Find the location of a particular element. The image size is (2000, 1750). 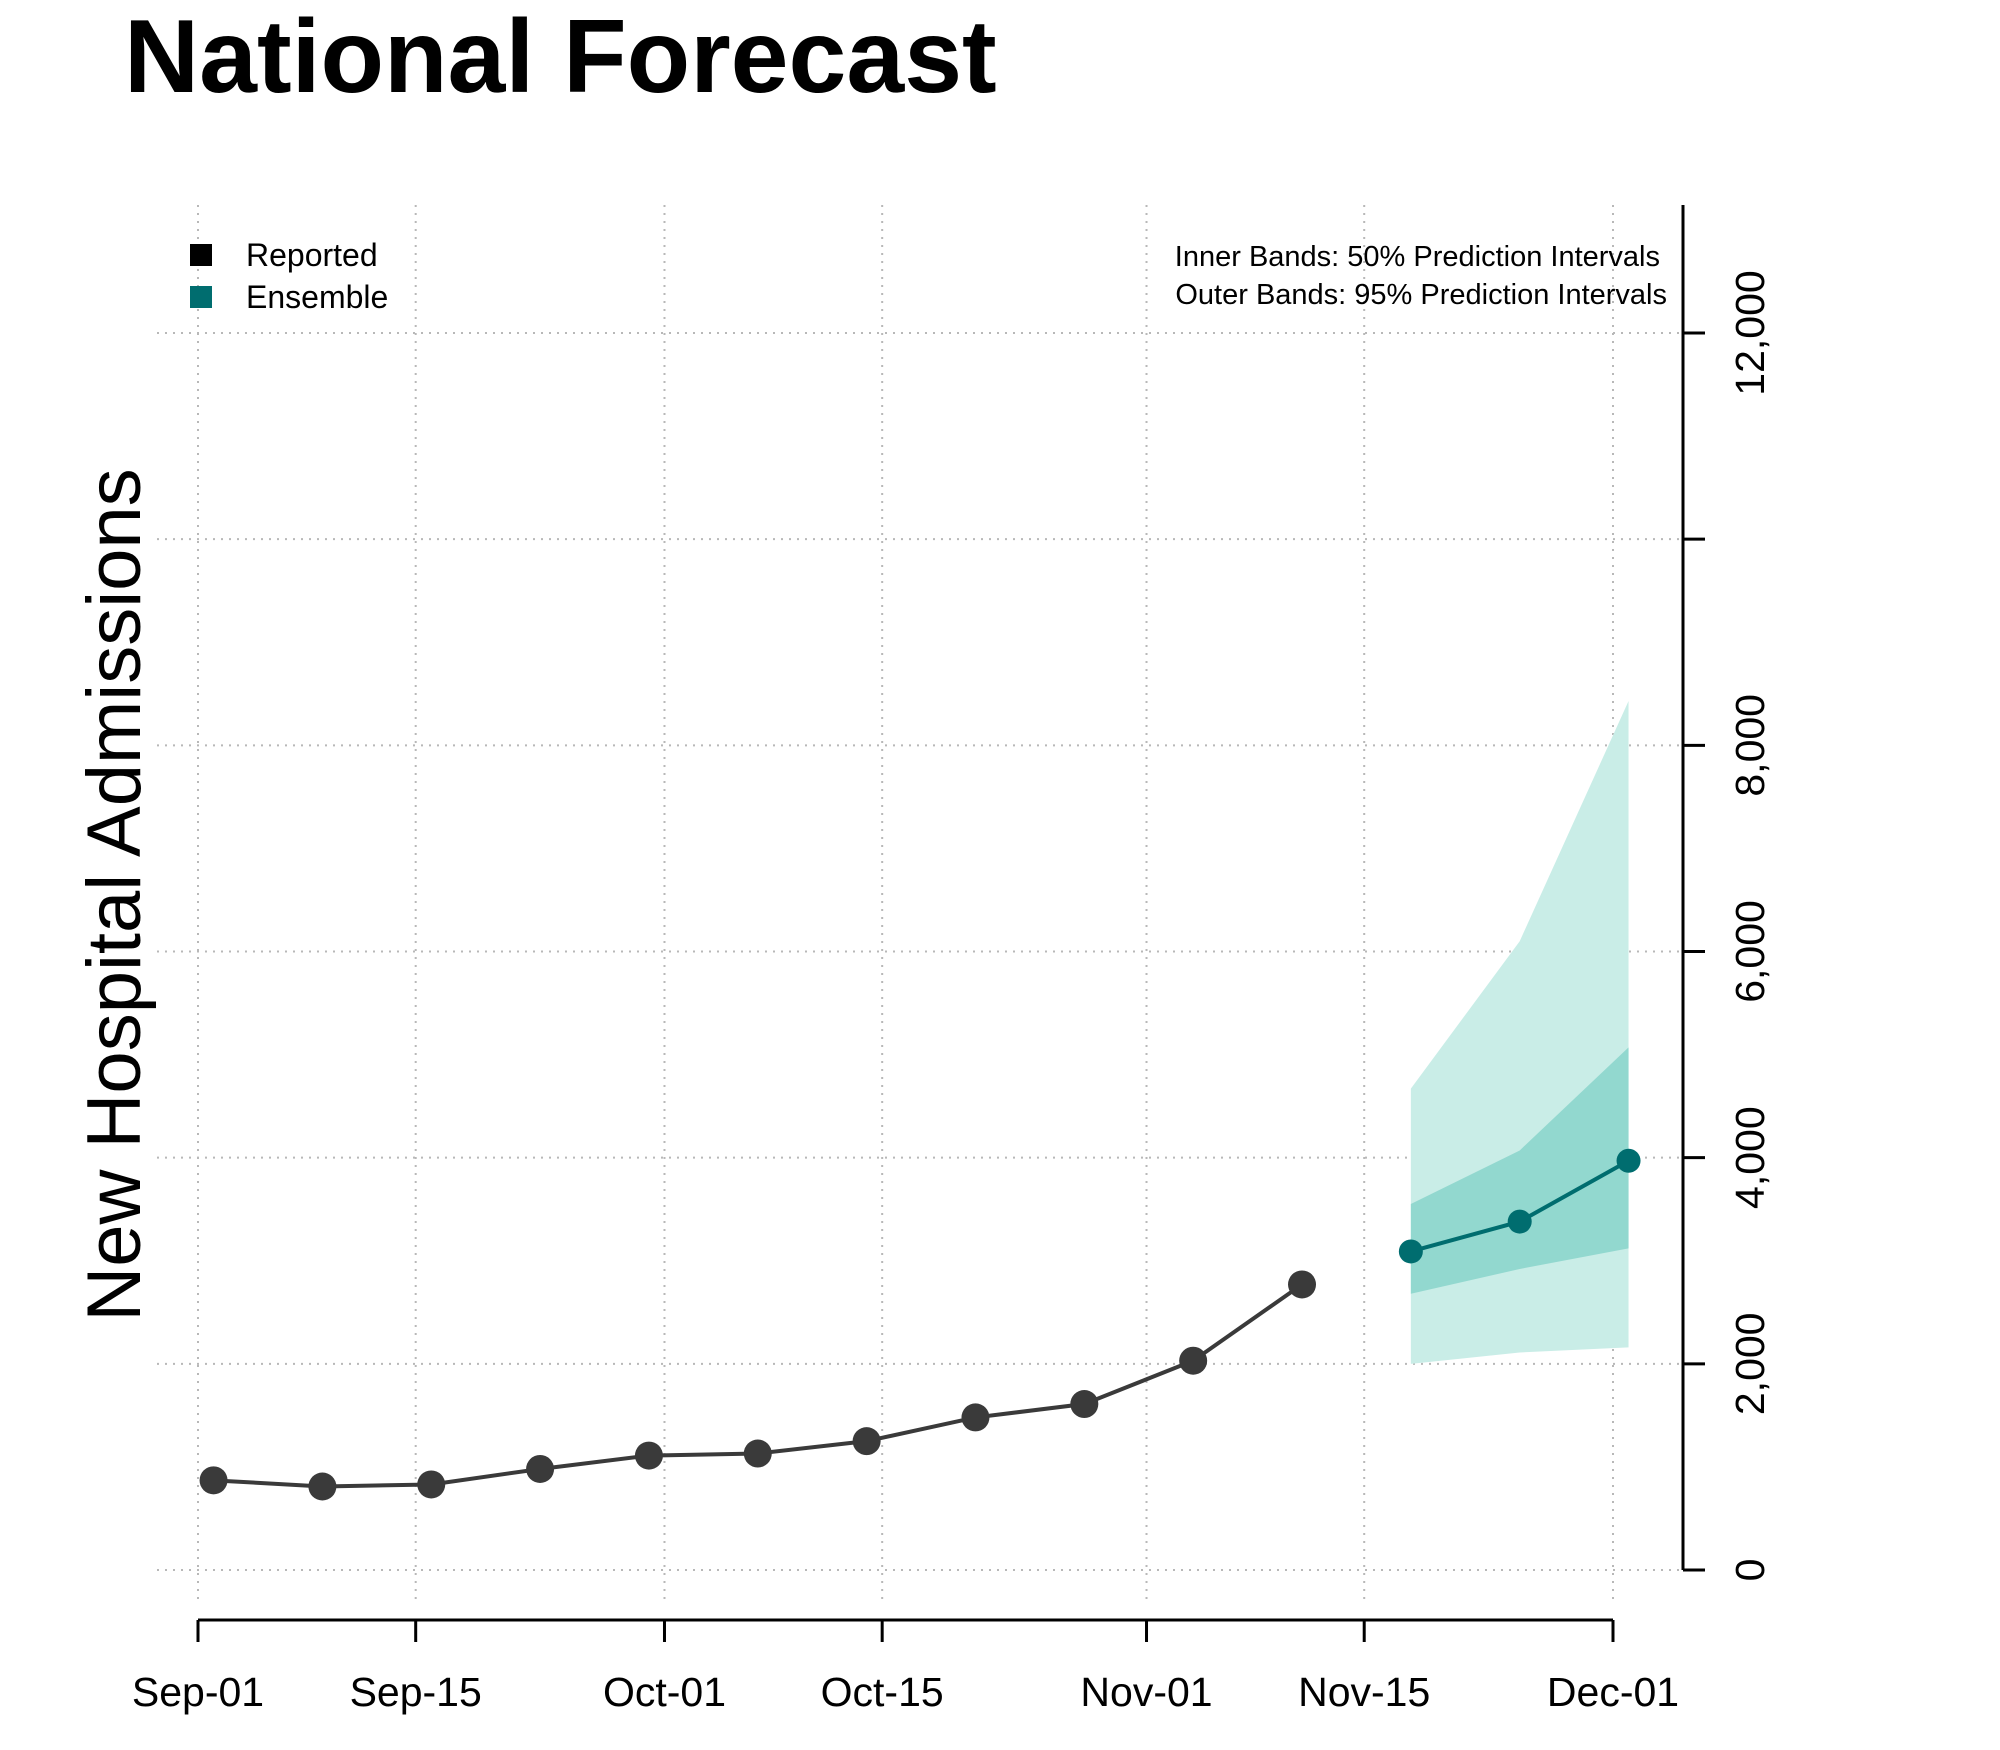

y-ticks: 0 2,000 4,000 6,000 8,000 12,000 is located at coordinates (1728, 925).